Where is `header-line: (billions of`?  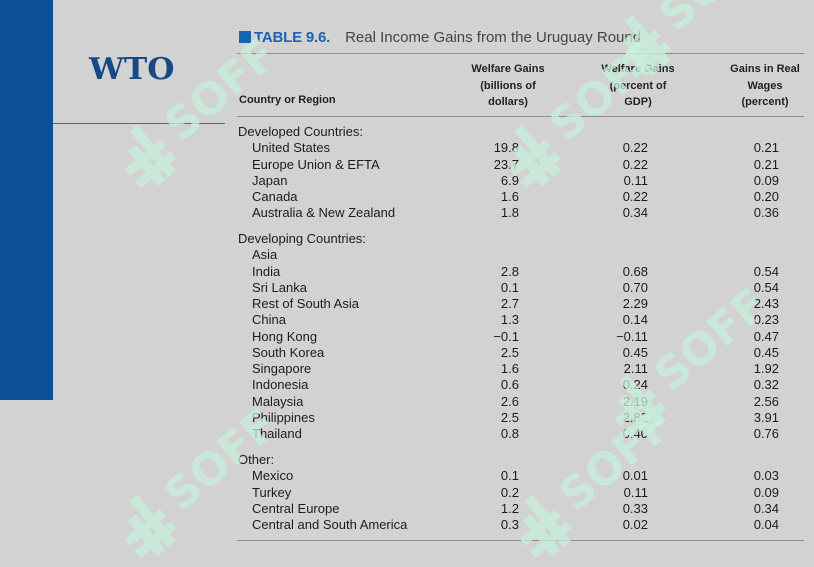
header-line: (billions of is located at coordinates (508, 85).